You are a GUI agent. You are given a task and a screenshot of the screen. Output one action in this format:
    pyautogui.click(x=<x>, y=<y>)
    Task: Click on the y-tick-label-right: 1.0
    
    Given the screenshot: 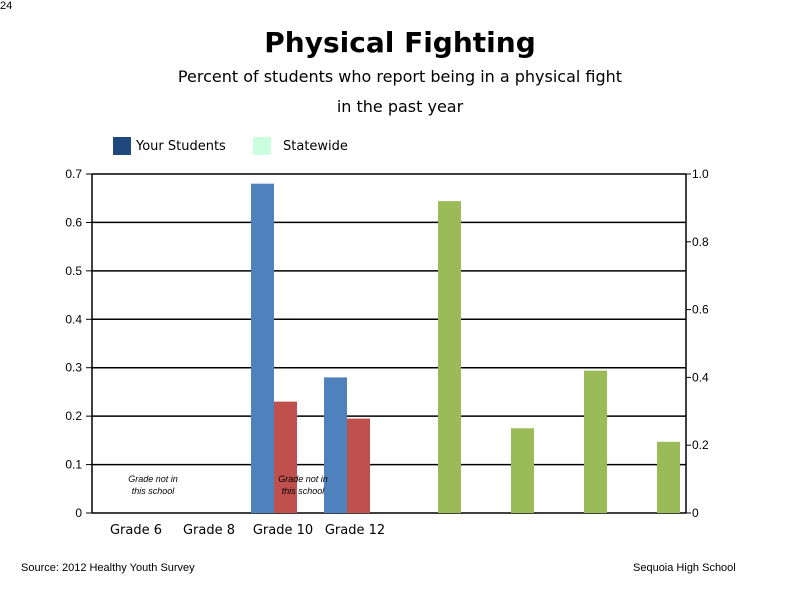 What is the action you would take?
    pyautogui.click(x=700, y=174)
    